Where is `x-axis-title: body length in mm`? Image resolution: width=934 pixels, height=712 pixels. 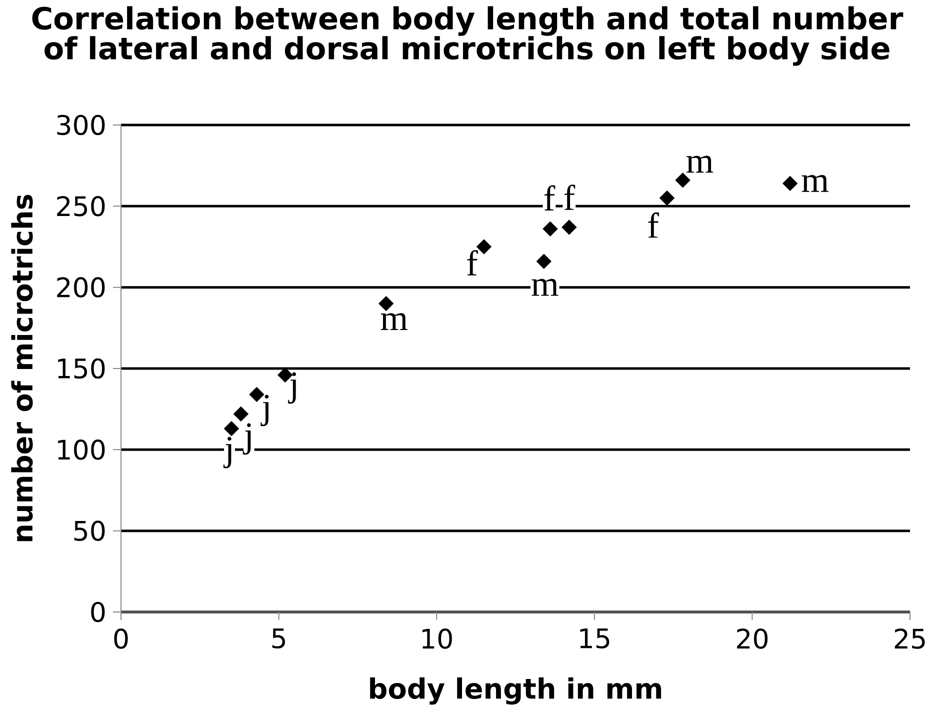
x-axis-title: body length in mm is located at coordinates (516, 691).